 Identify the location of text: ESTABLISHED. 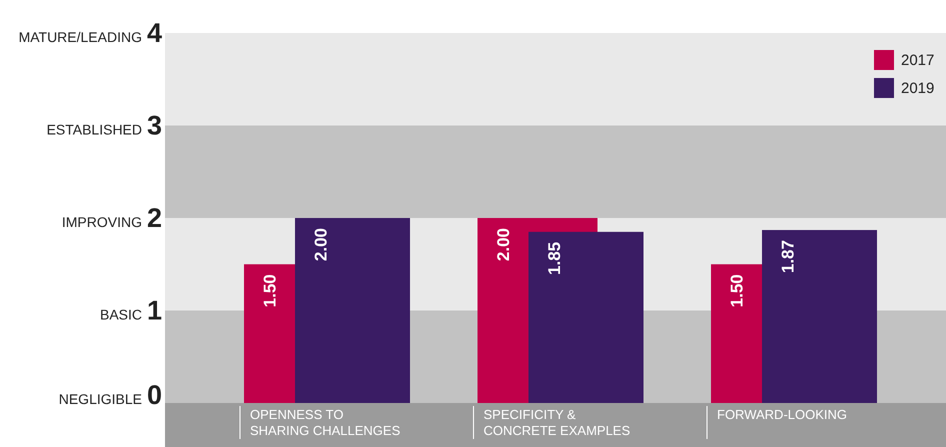
(94, 130).